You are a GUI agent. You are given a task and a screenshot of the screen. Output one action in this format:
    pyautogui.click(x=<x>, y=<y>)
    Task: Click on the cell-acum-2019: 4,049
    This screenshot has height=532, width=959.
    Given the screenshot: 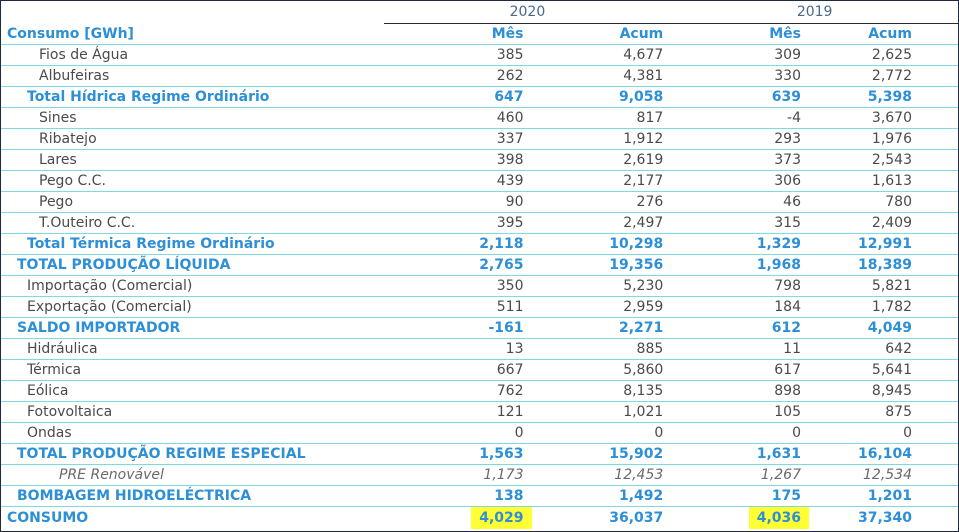 What is the action you would take?
    pyautogui.click(x=883, y=328)
    